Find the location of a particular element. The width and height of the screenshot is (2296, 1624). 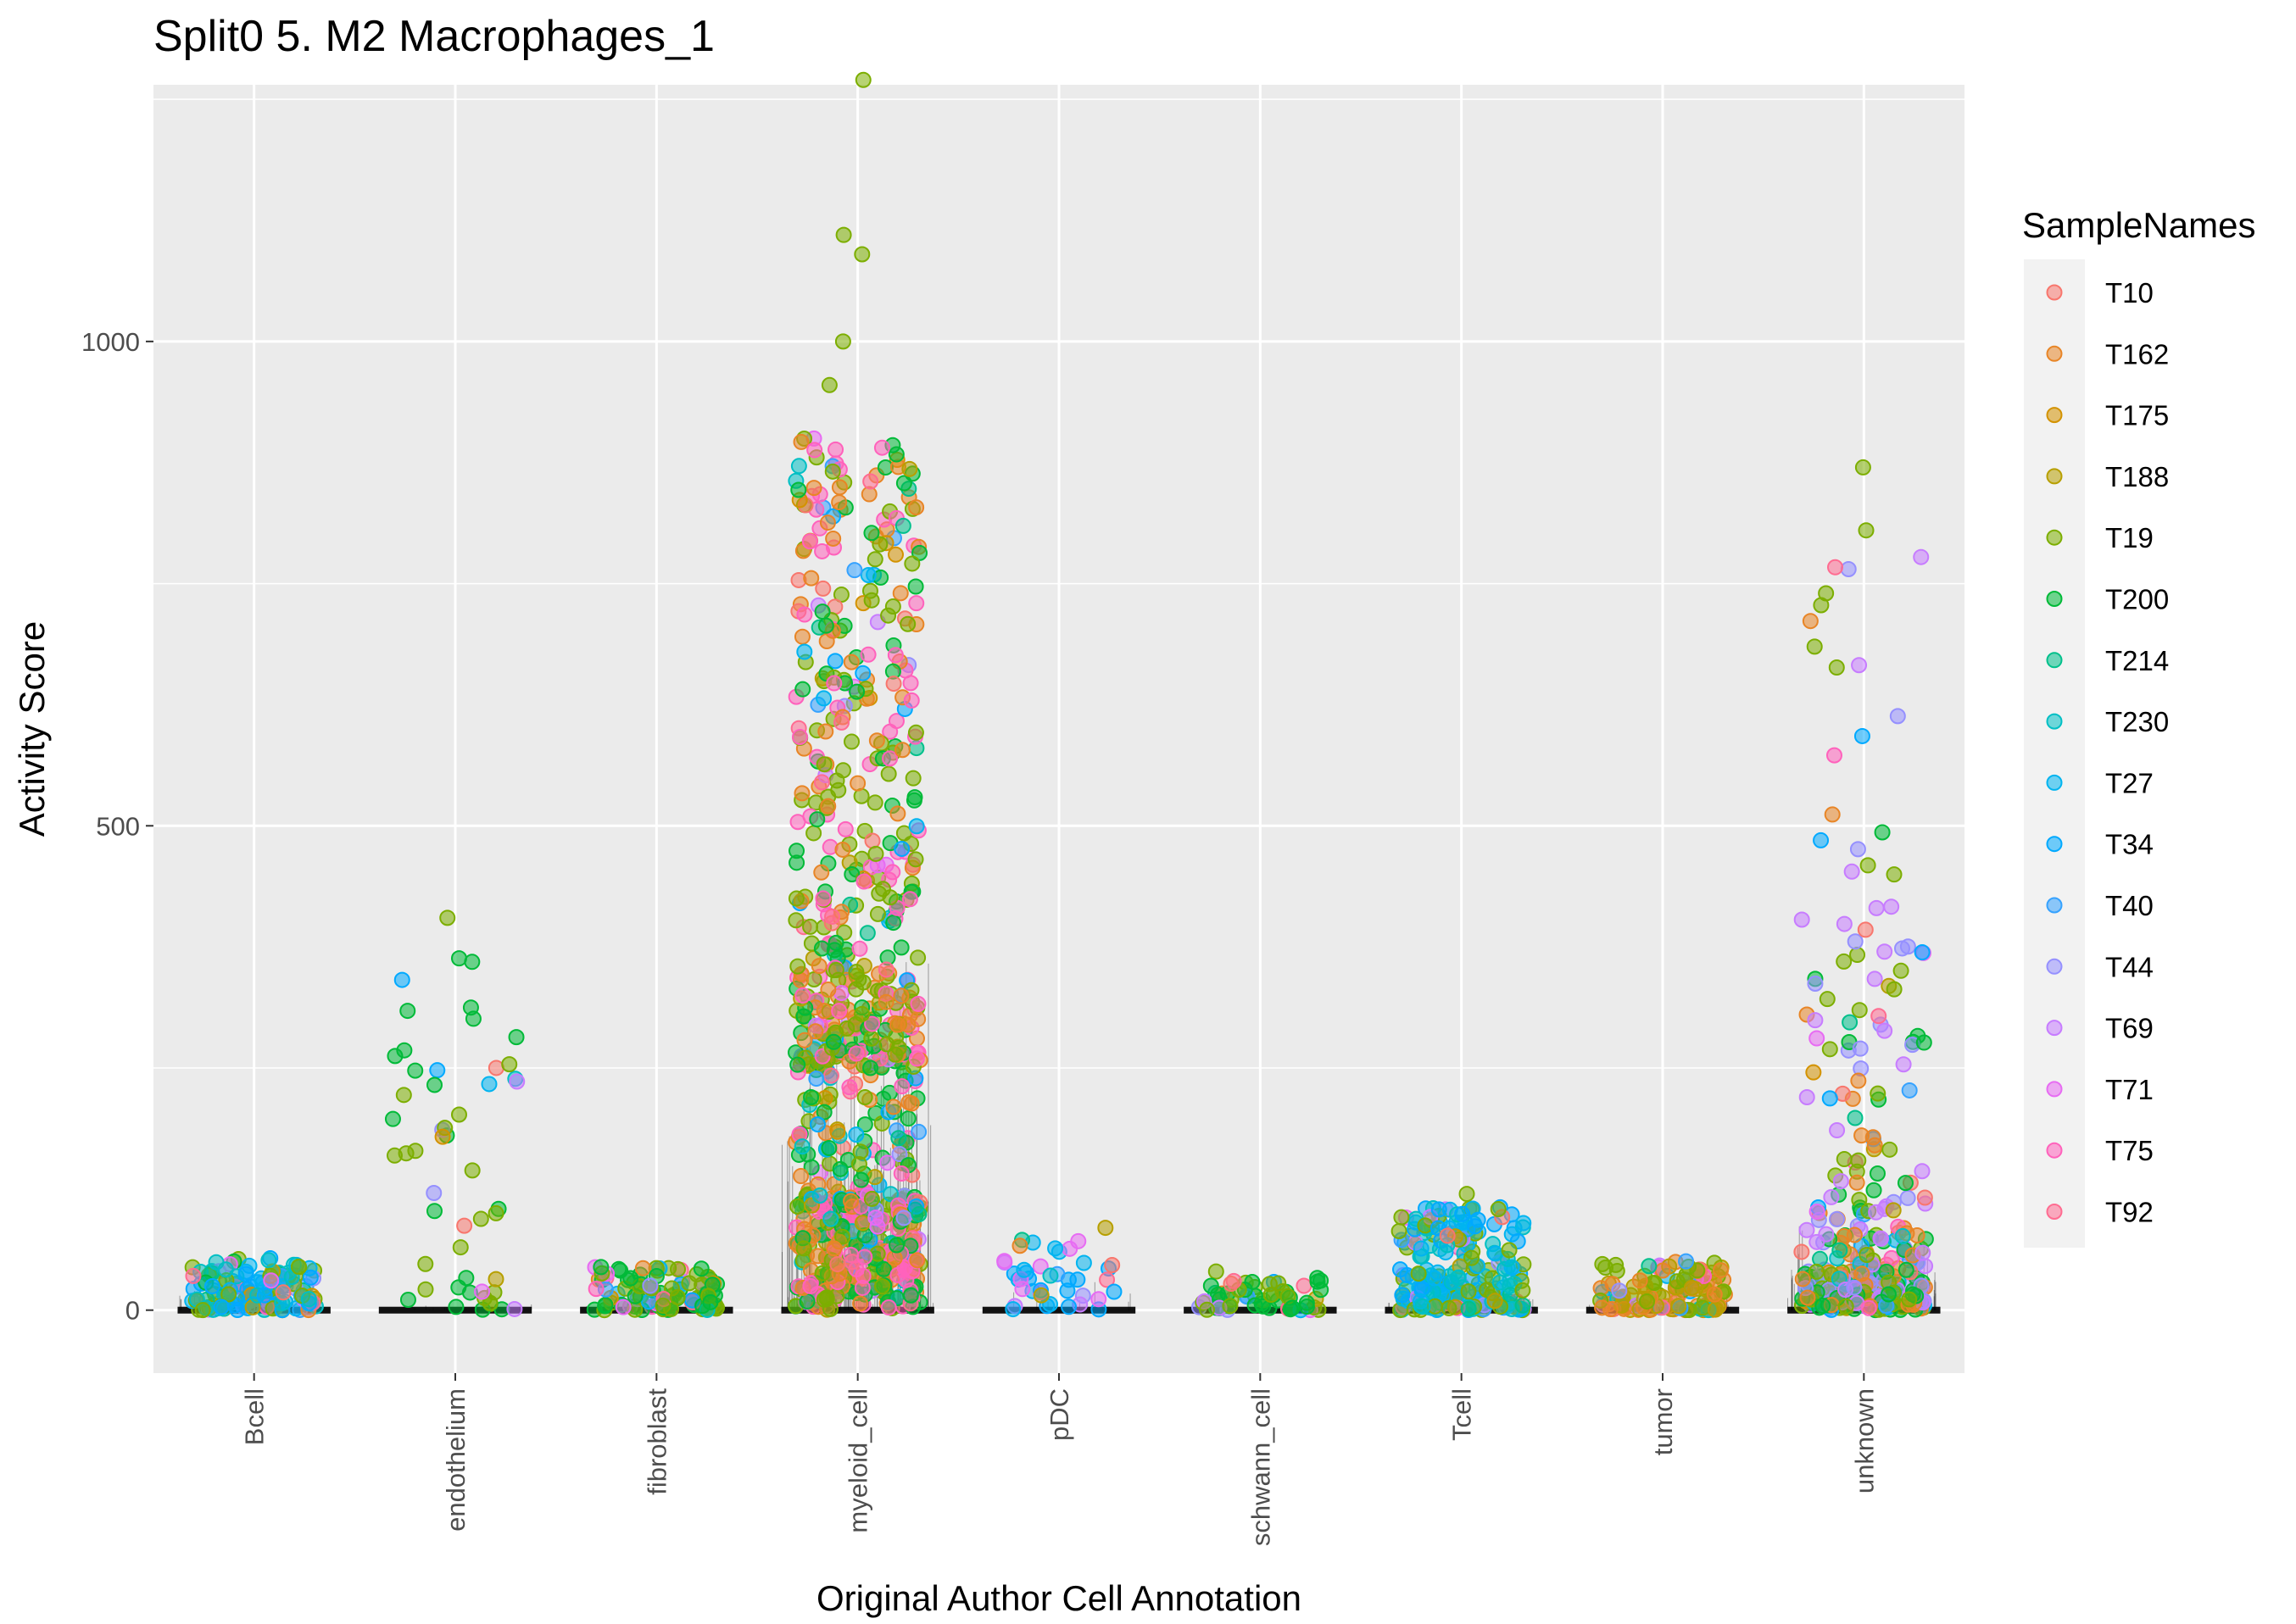

y-axis-title: Activity Score is located at coordinates (32, 729).